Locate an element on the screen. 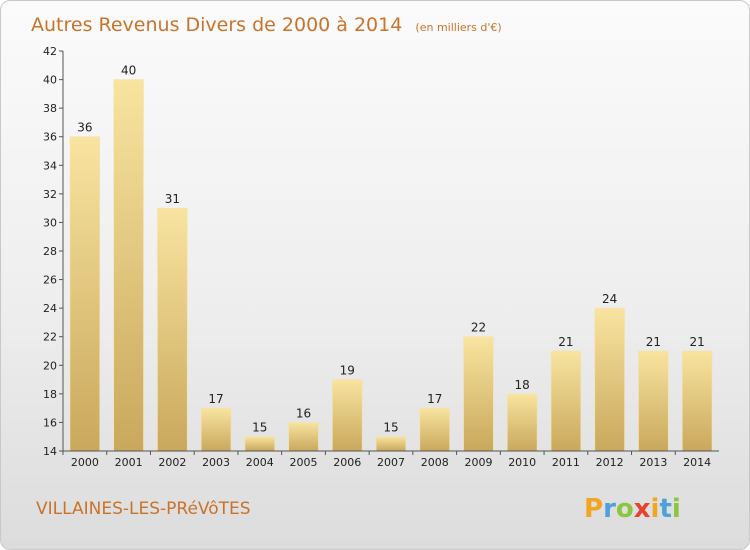 Image resolution: width=750 pixels, height=550 pixels. bar-2001 is located at coordinates (128, 265).